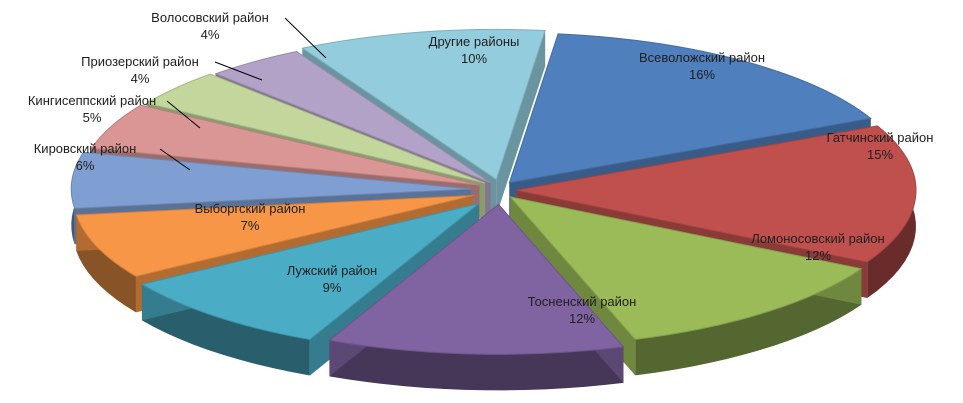 The image size is (963, 403). Describe the element at coordinates (140, 61) in the screenshot. I see `slice-label-name: Приозерский район` at that location.